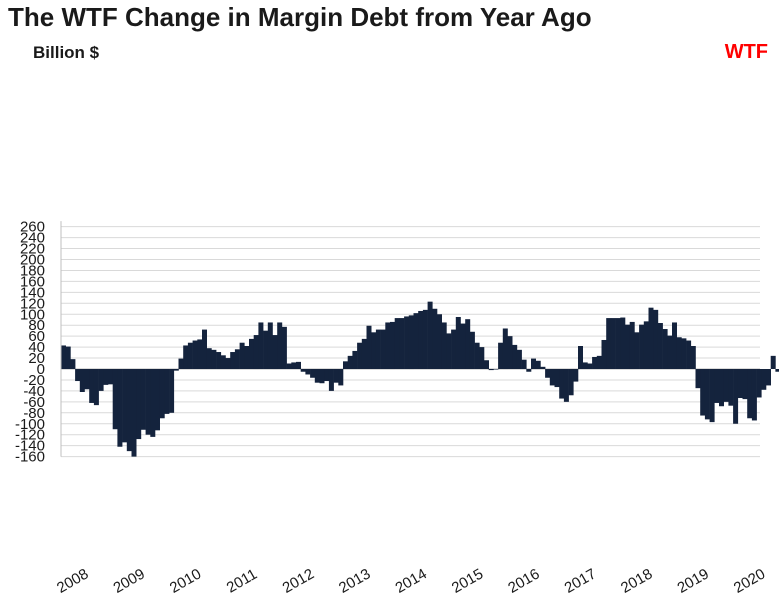  Describe the element at coordinates (36, 325) in the screenshot. I see `y-tick-label: 80` at that location.